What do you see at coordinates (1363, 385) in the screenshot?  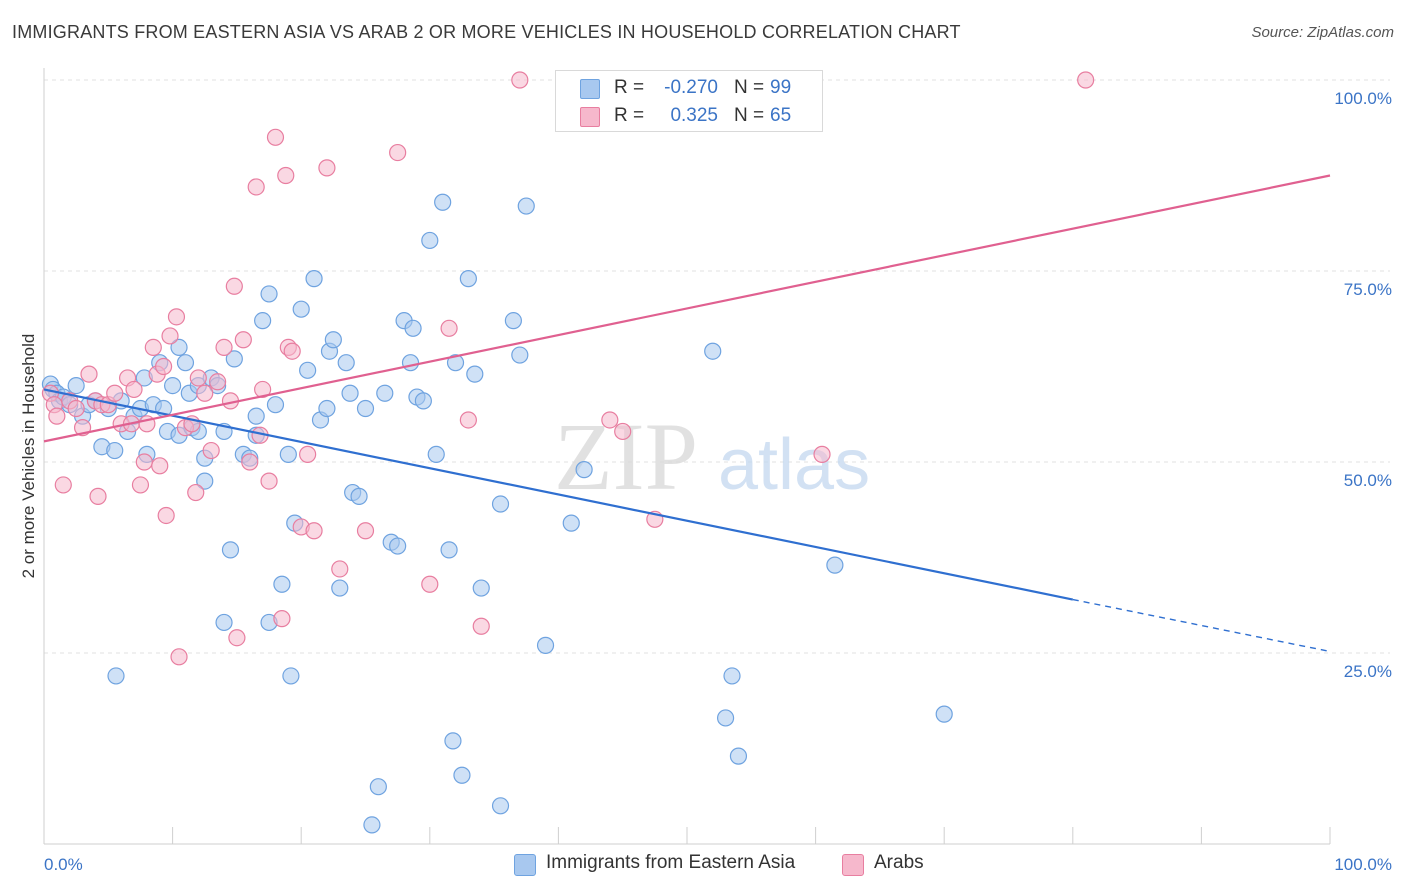 I see `y-tick-labels: 25.0% 50.0% 75.0% 100.0%` at bounding box center [1363, 385].